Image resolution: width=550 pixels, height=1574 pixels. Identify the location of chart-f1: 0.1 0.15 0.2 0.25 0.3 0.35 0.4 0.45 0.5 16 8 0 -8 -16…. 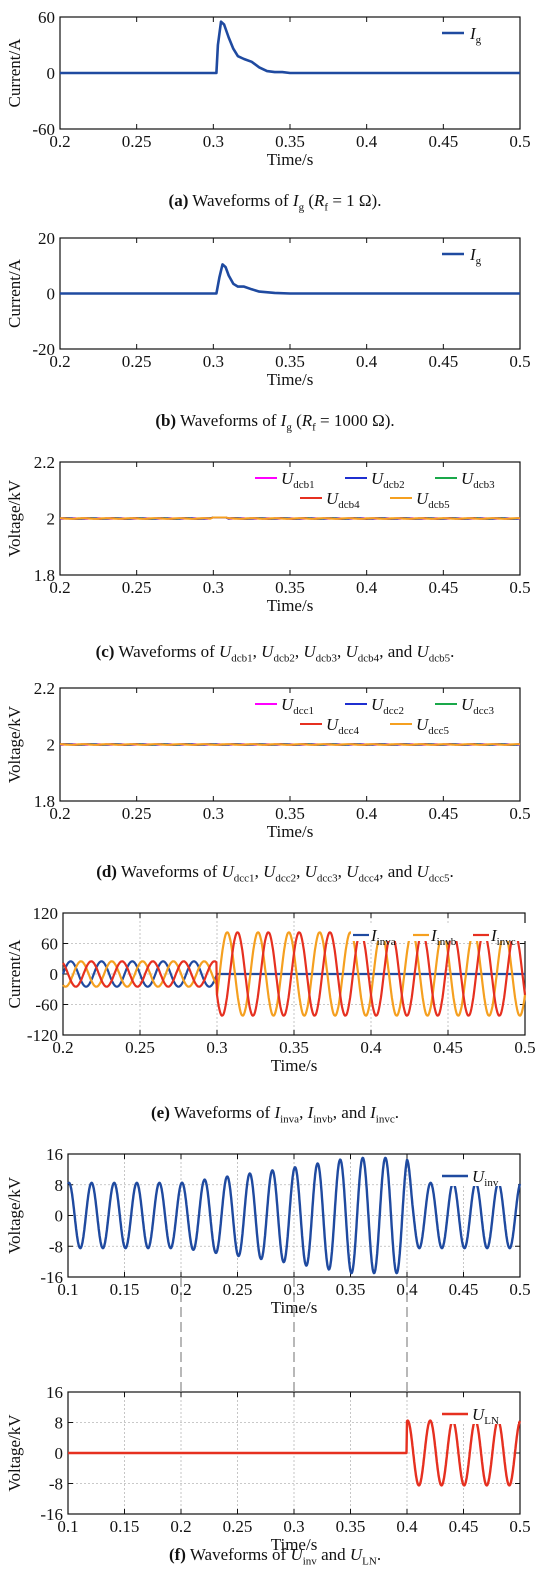
(268, 1231).